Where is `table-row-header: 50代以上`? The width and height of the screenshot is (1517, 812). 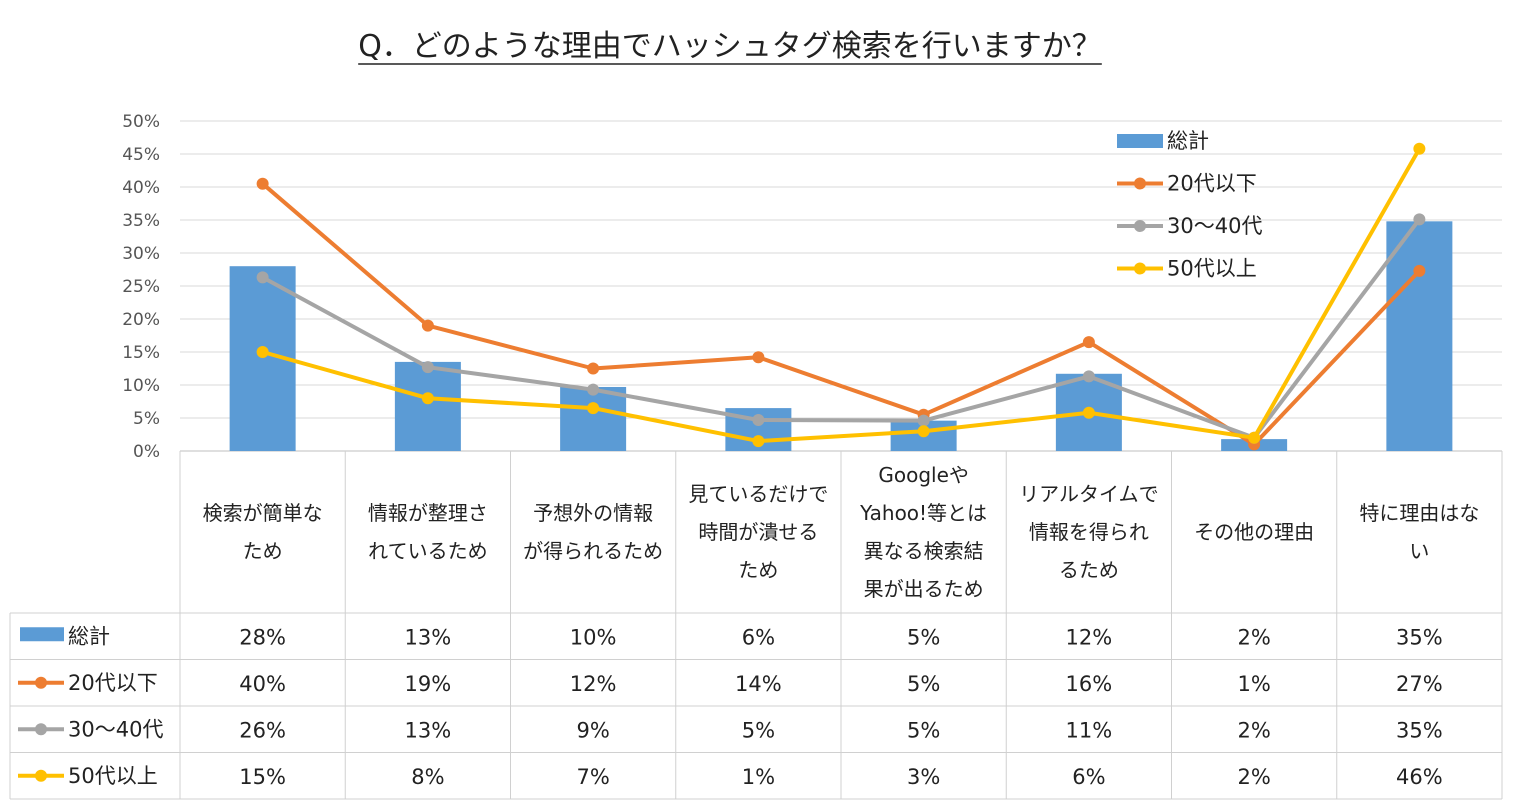
table-row-header: 50代以上 is located at coordinates (113, 776).